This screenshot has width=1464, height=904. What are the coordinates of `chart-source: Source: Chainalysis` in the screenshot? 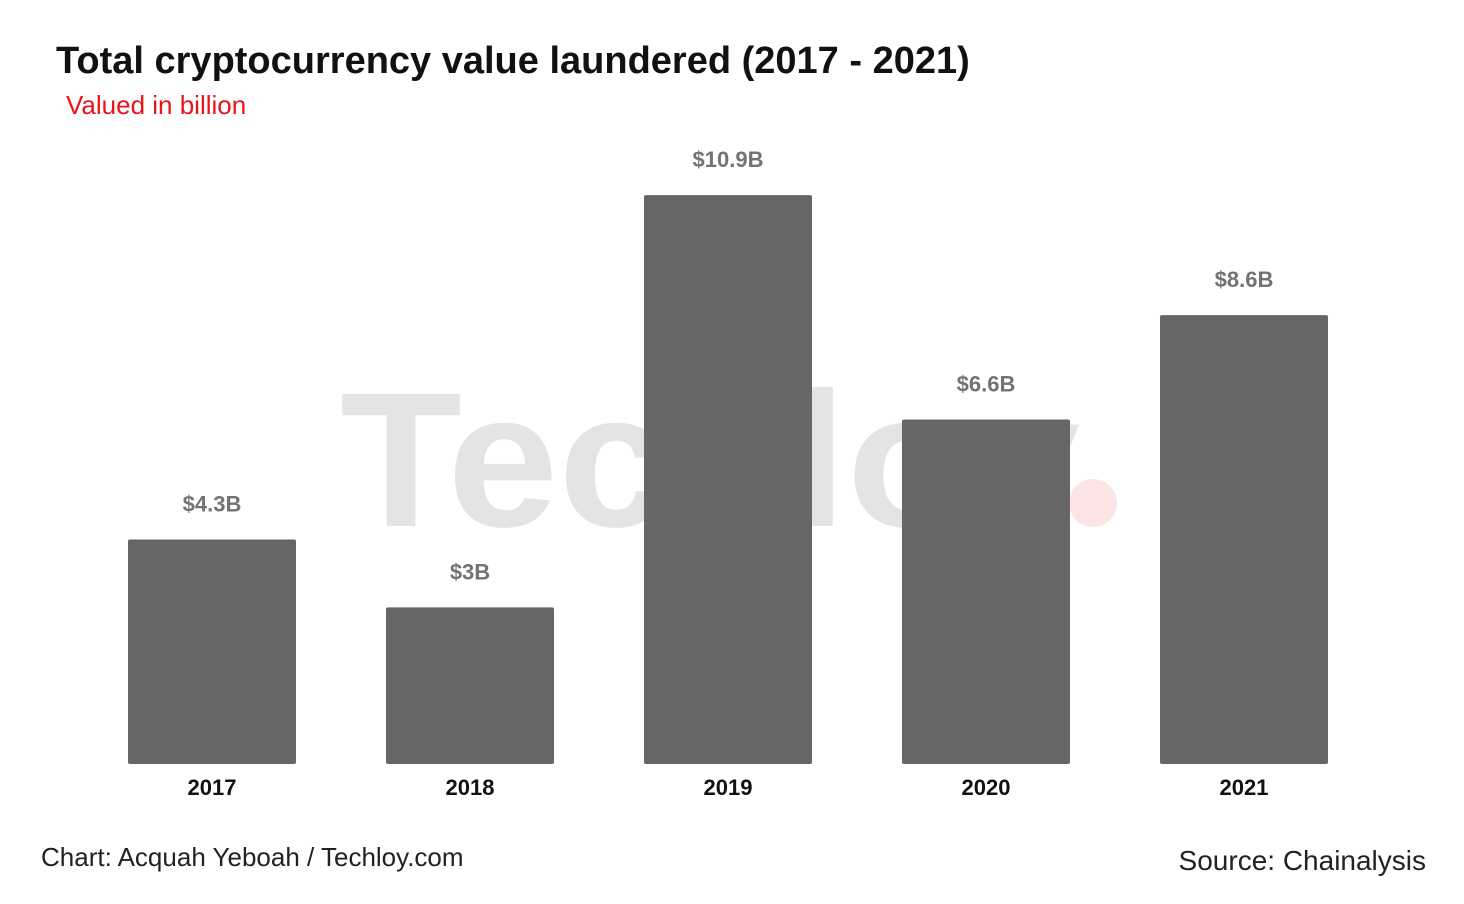 It's located at (1302, 860).